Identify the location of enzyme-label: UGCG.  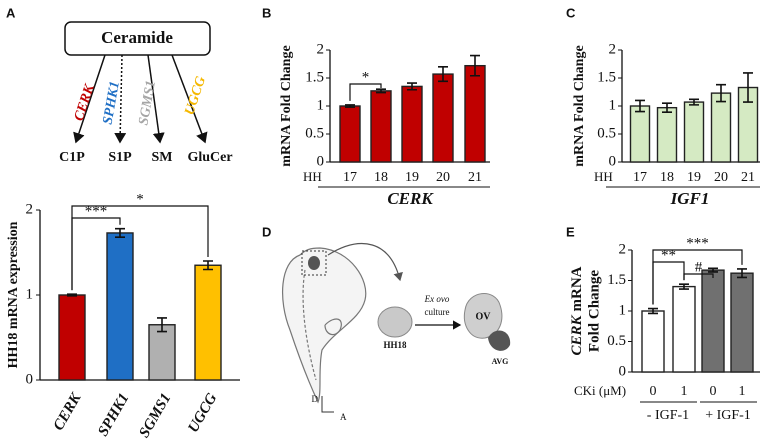
(195, 96).